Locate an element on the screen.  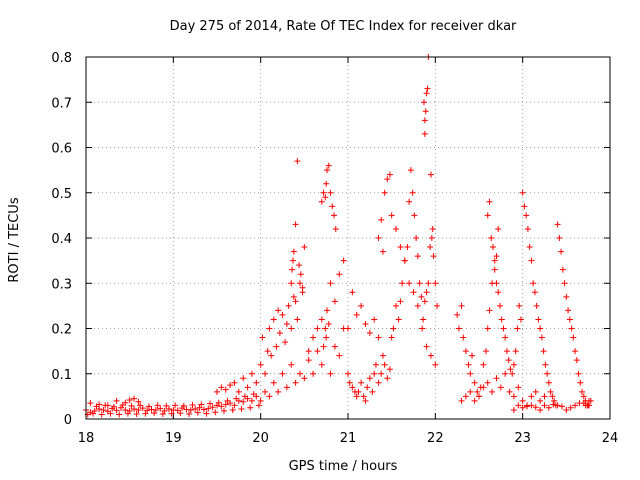
x-tick-label: 20 is located at coordinates (260, 438).